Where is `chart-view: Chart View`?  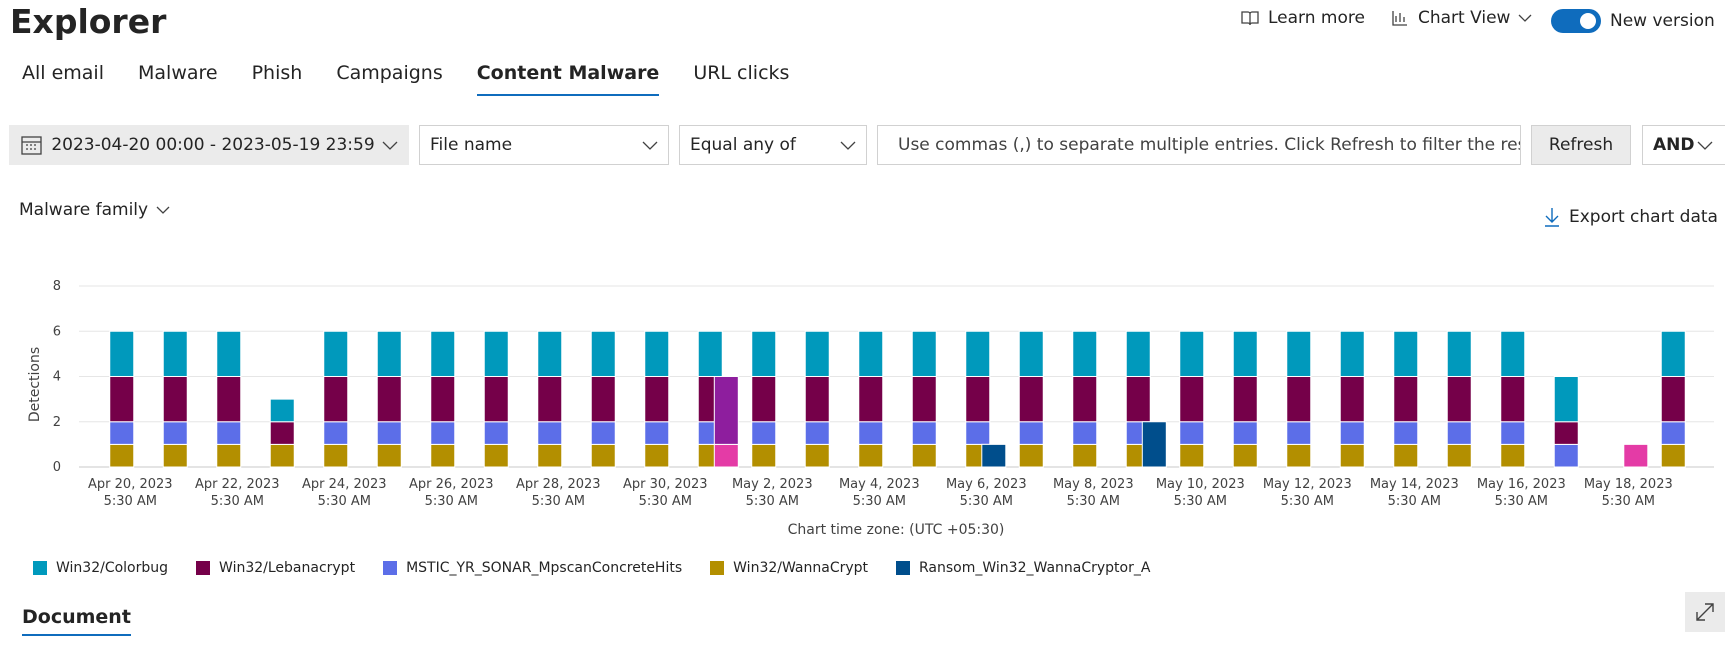
chart-view: Chart View is located at coordinates (1461, 18).